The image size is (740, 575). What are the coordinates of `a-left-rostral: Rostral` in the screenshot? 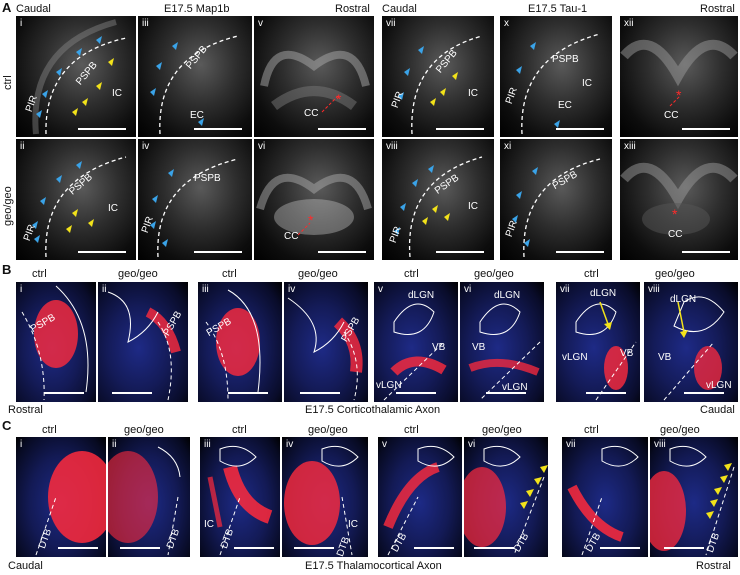 It's located at (352, 9).